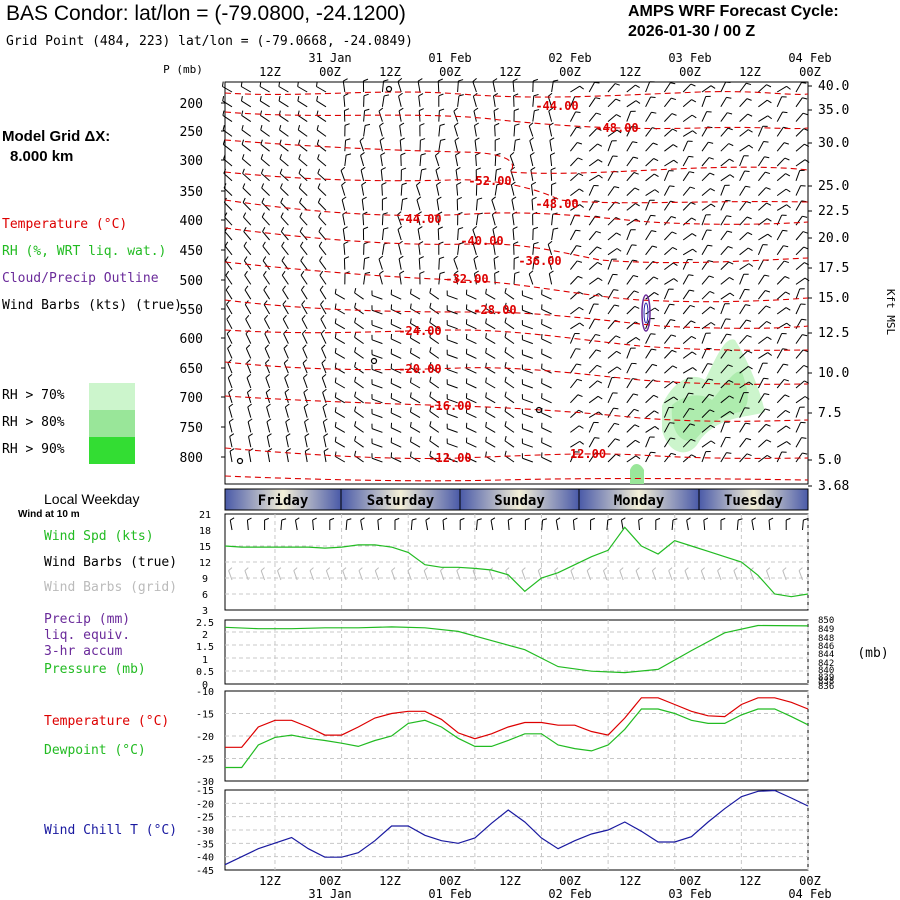  Describe the element at coordinates (183, 69) in the screenshot. I see `pressure-axis-title: P (mb)` at that location.